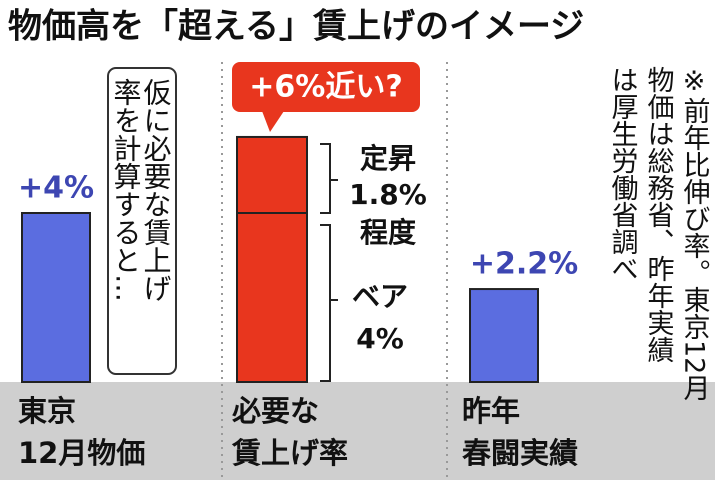 This screenshot has height=480, width=715. Describe the element at coordinates (524, 264) in the screenshot. I see `value-label: +2.2%` at that location.